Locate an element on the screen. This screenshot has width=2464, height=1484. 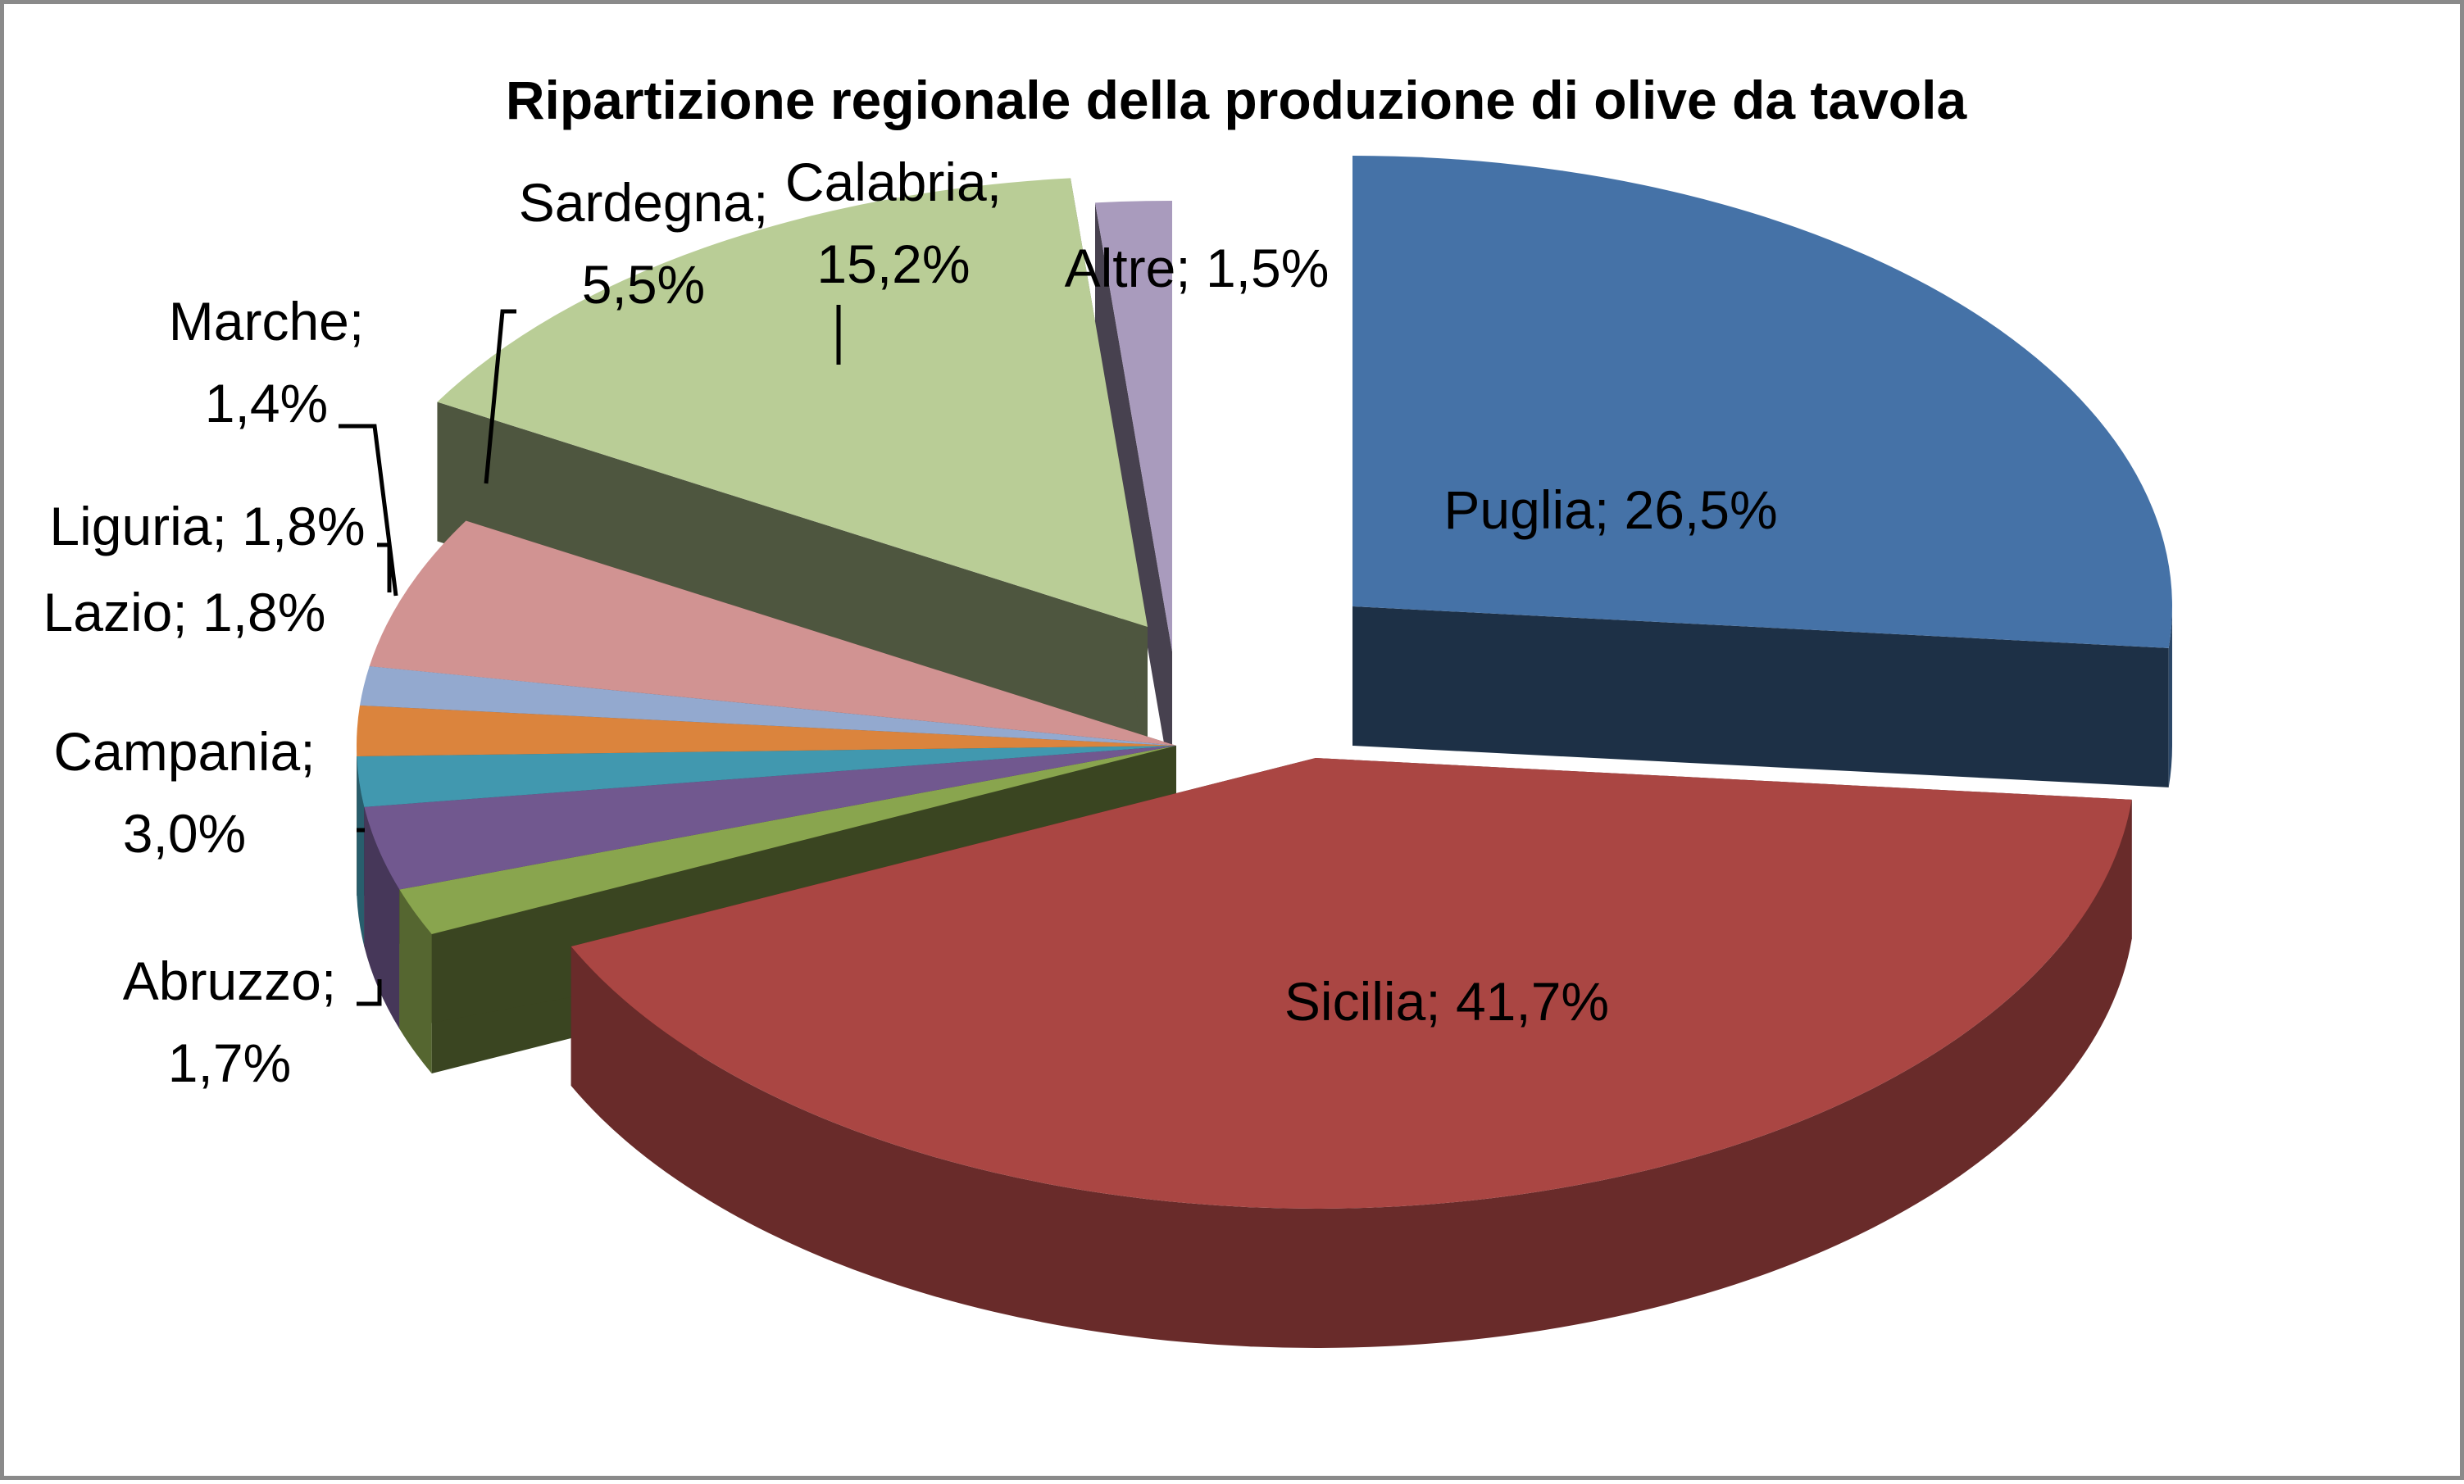
data-label-line: 1,4% is located at coordinates (266, 403).